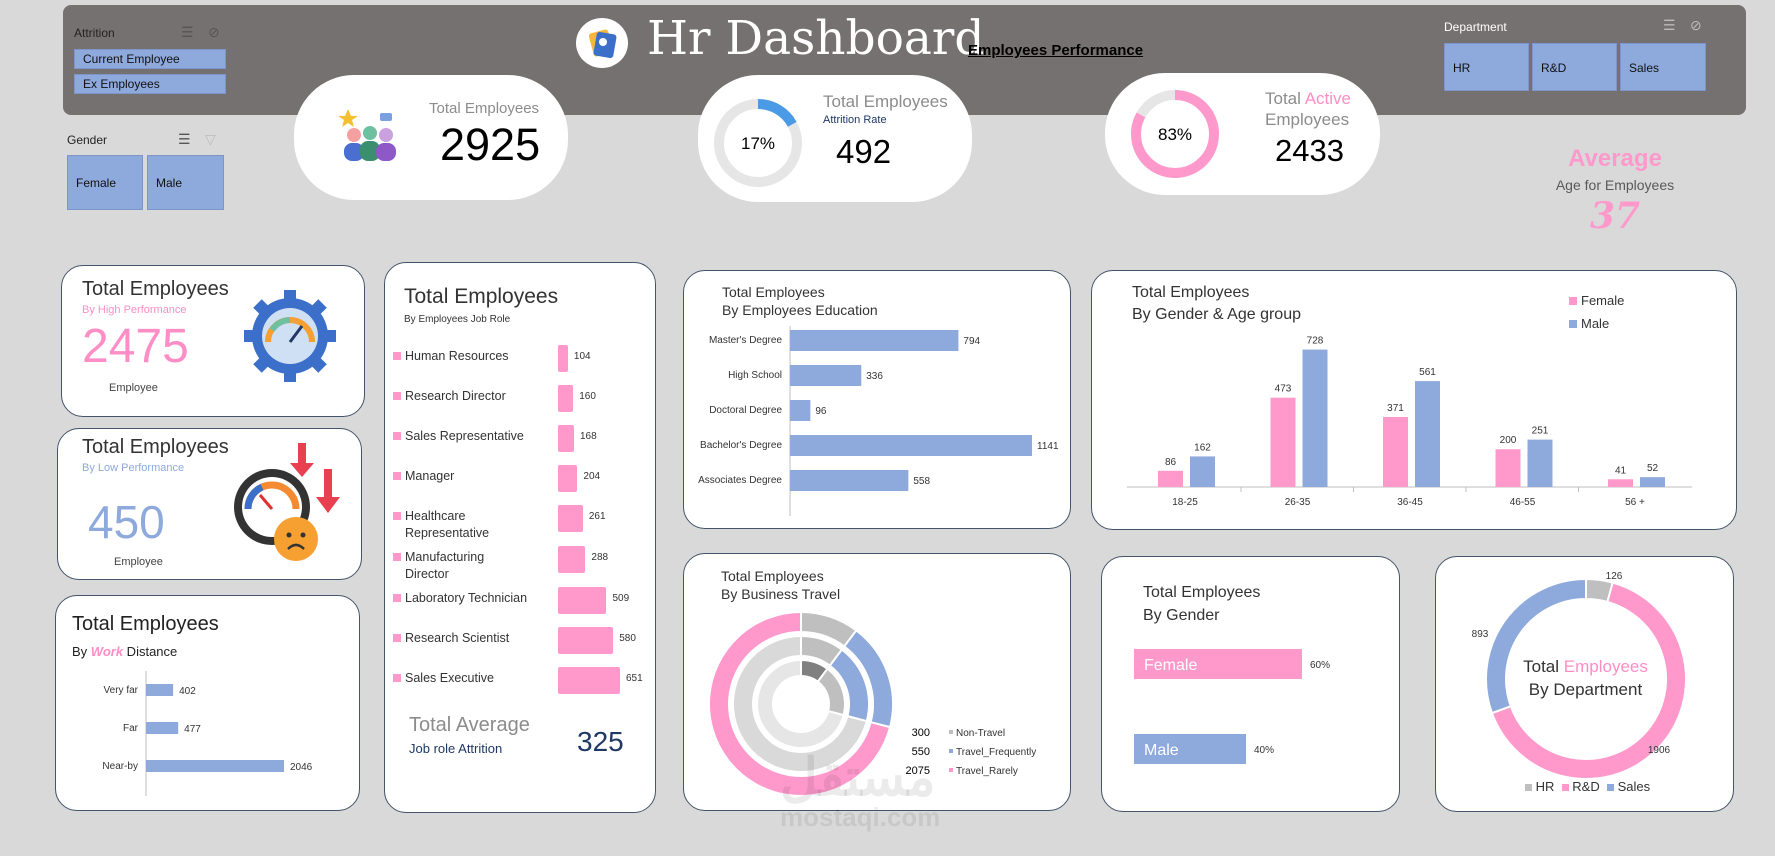 Image resolution: width=1775 pixels, height=856 pixels. I want to click on kpi-active-label: Total Active, so click(1308, 98).